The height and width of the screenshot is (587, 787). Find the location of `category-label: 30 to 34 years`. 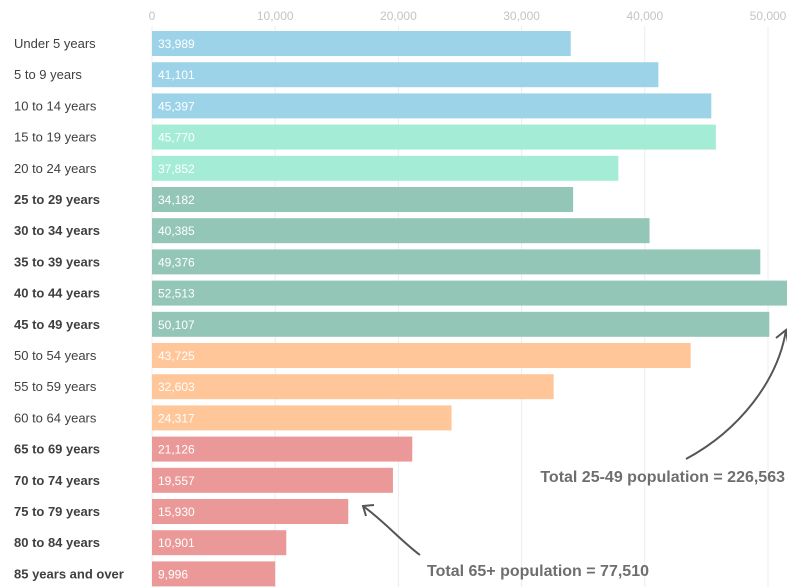

category-label: 30 to 34 years is located at coordinates (57, 230).